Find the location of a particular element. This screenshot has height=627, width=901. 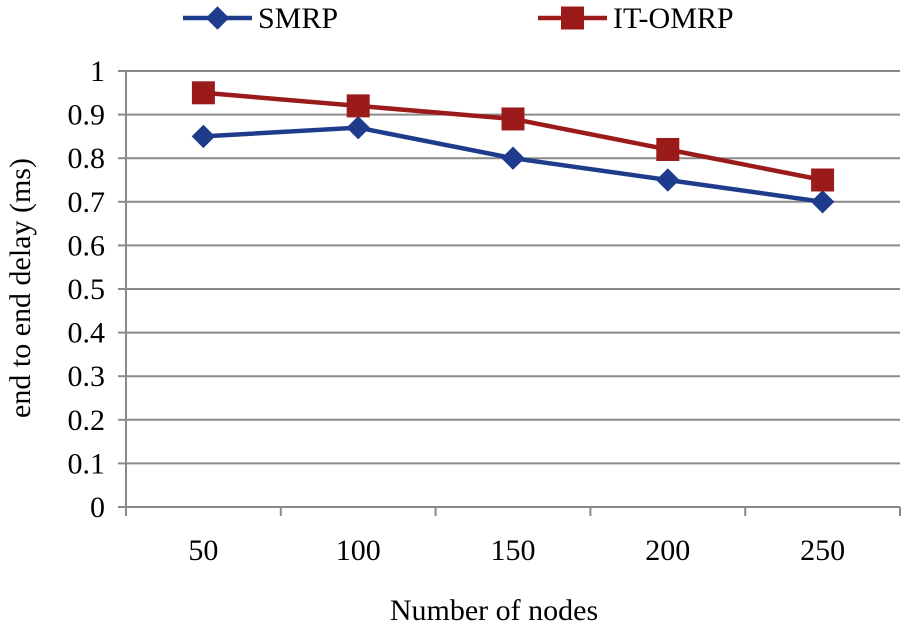

series-it-omrp is located at coordinates (513, 136).